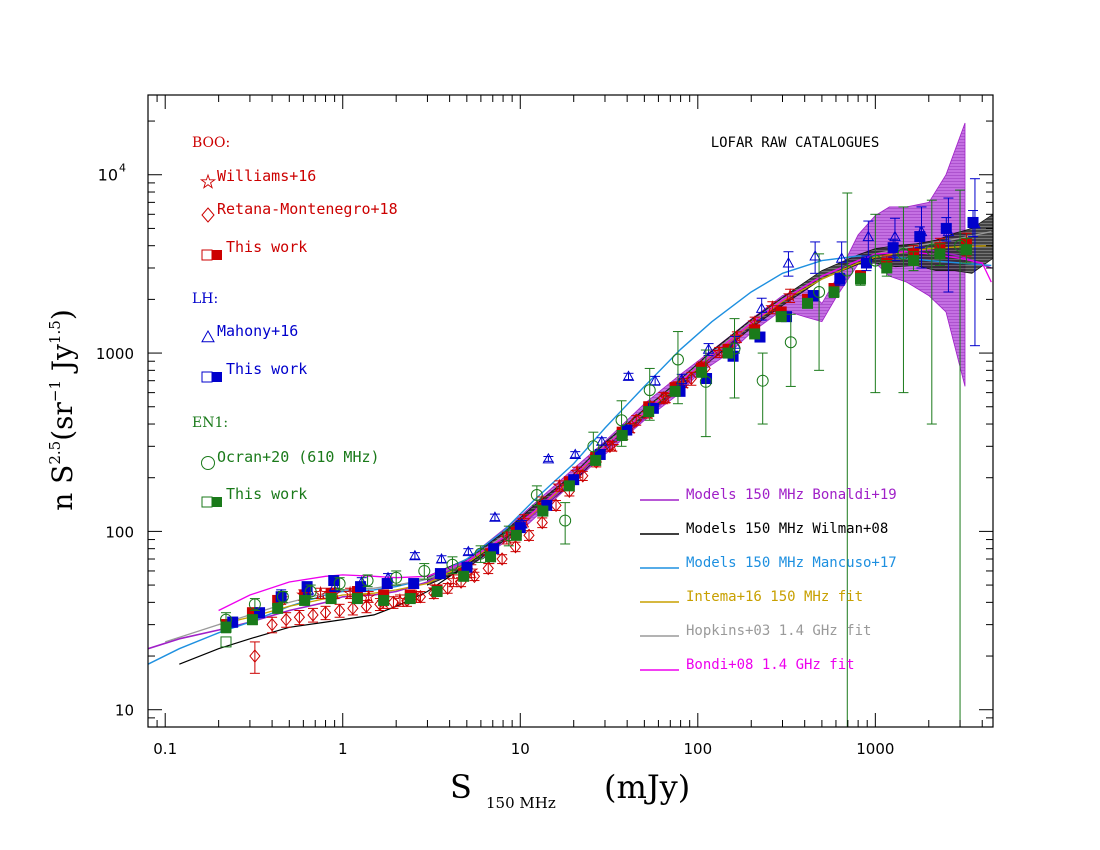  Describe the element at coordinates (62, 420) in the screenshot. I see `y-axis-label-part: (sr` at that location.